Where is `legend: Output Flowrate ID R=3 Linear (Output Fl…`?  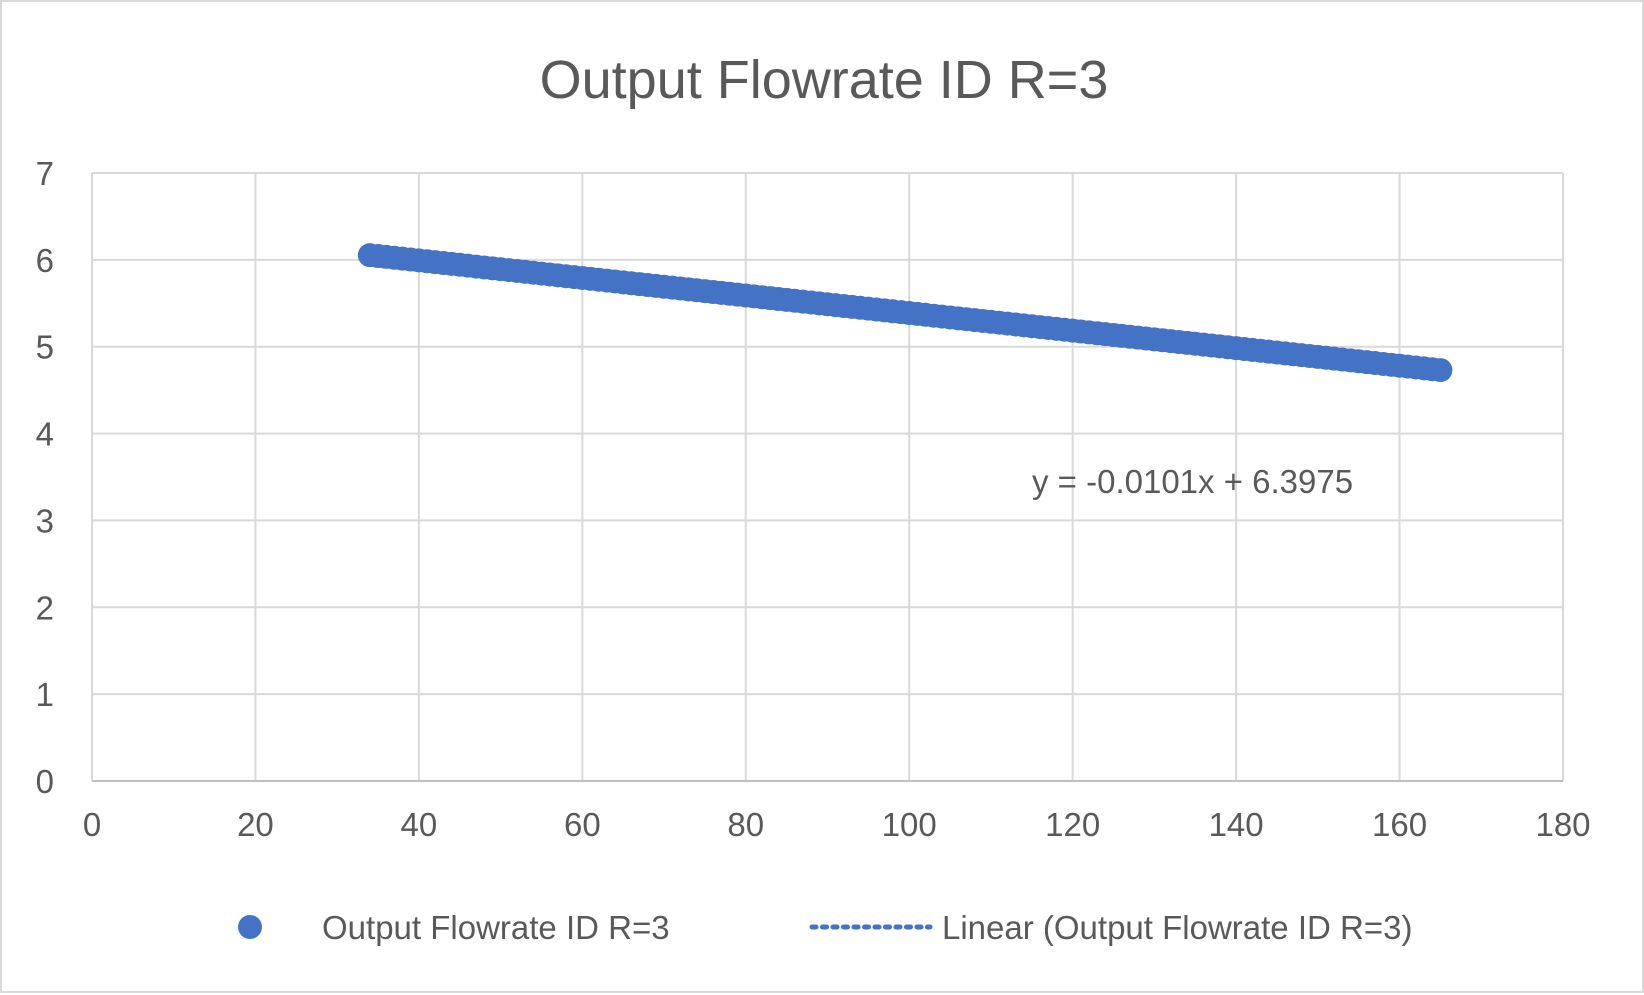 legend: Output Flowrate ID R=3 Linear (Output Fl… is located at coordinates (825, 927).